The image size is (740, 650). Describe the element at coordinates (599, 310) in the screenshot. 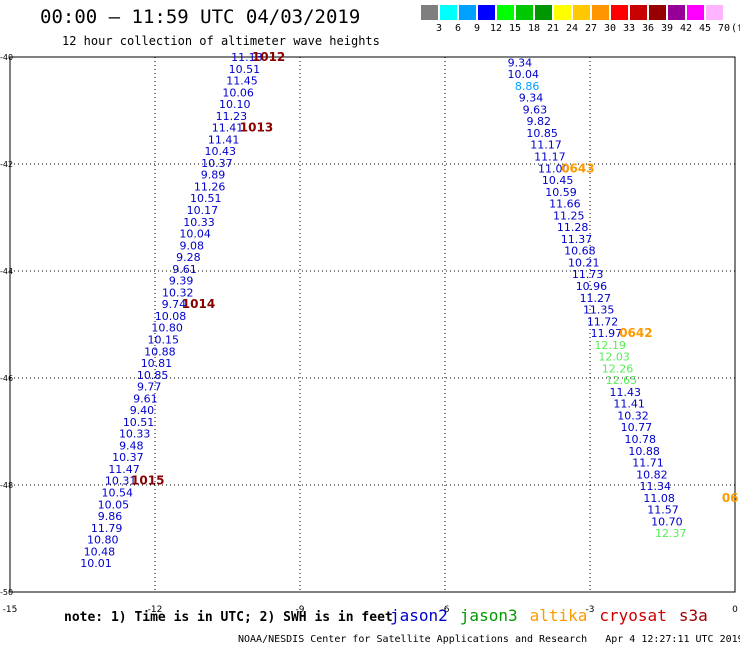

I see `wave-height-value: 11.35` at that location.